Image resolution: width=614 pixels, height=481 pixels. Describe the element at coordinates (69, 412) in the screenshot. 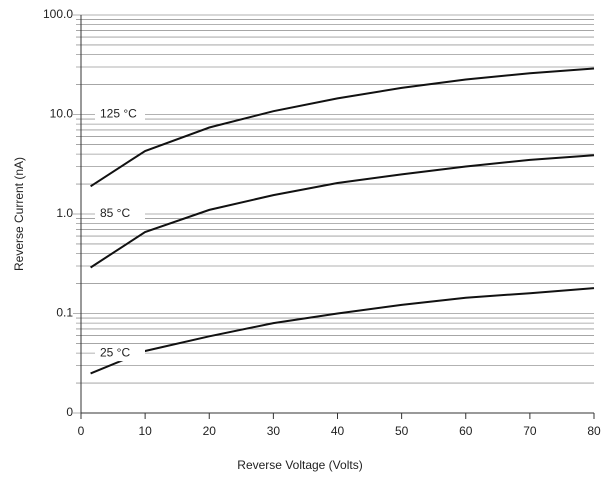

I see `y-tick-label: 0` at that location.